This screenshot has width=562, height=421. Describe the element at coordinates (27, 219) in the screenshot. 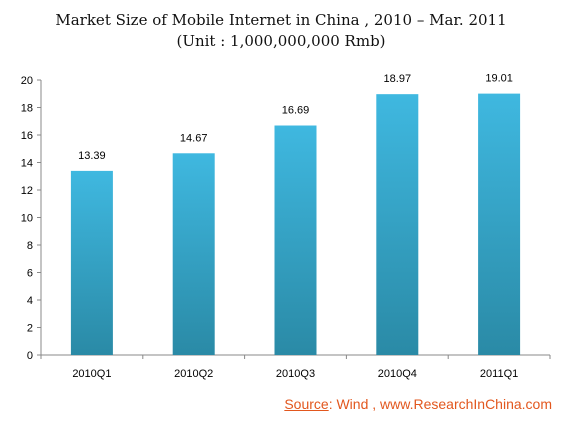

I see `y-tick-label: 10` at that location.